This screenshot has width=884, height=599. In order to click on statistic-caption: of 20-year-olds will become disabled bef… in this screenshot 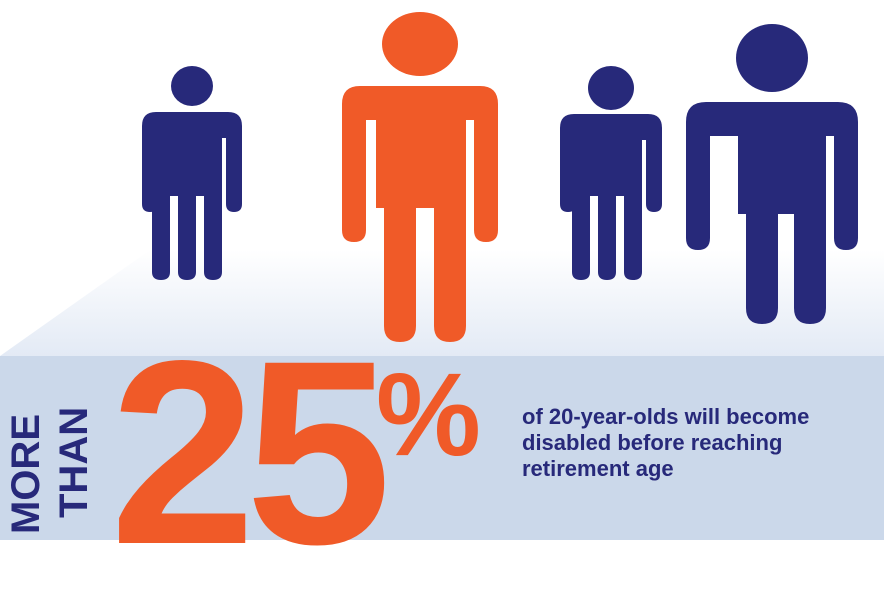, I will do `click(666, 442)`.